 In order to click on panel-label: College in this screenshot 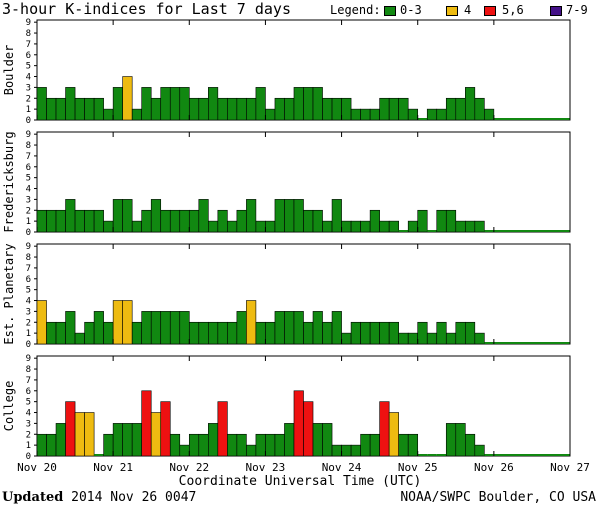, I will do `click(9, 406)`.